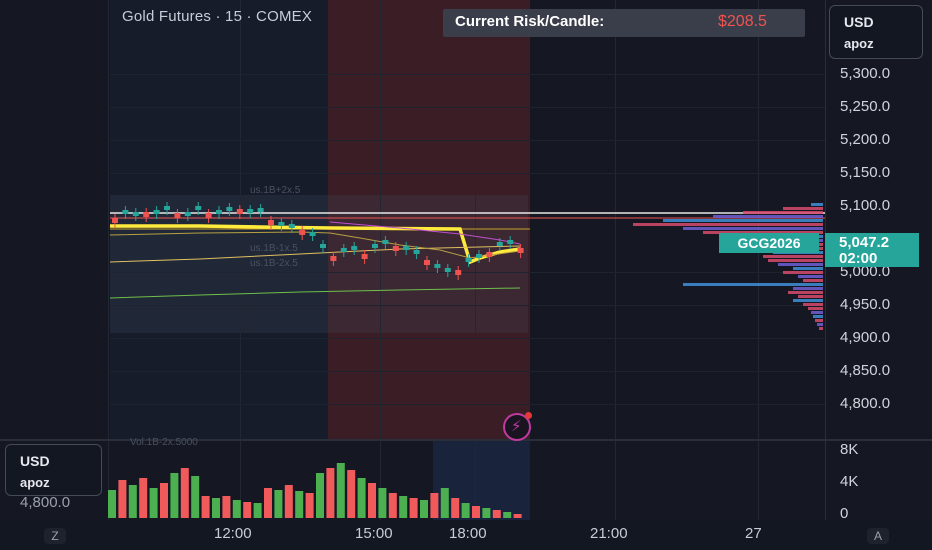  I want to click on volume-axis-label: 4K, so click(849, 481).